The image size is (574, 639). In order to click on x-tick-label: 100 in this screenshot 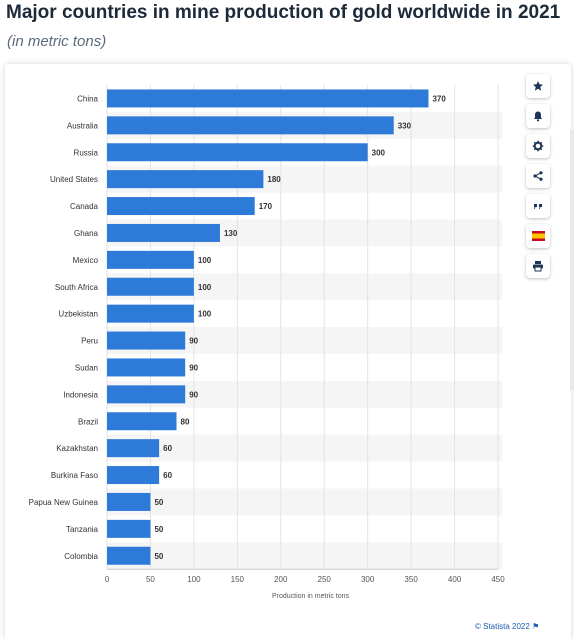, I will do `click(194, 579)`.